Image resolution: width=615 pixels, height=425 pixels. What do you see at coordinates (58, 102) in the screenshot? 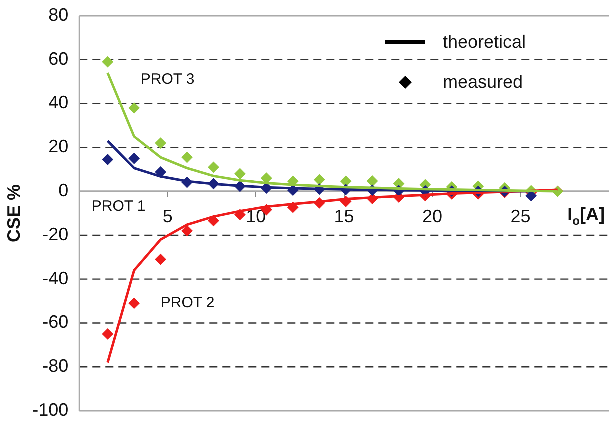
I see `y-tick-label: 40` at bounding box center [58, 102].